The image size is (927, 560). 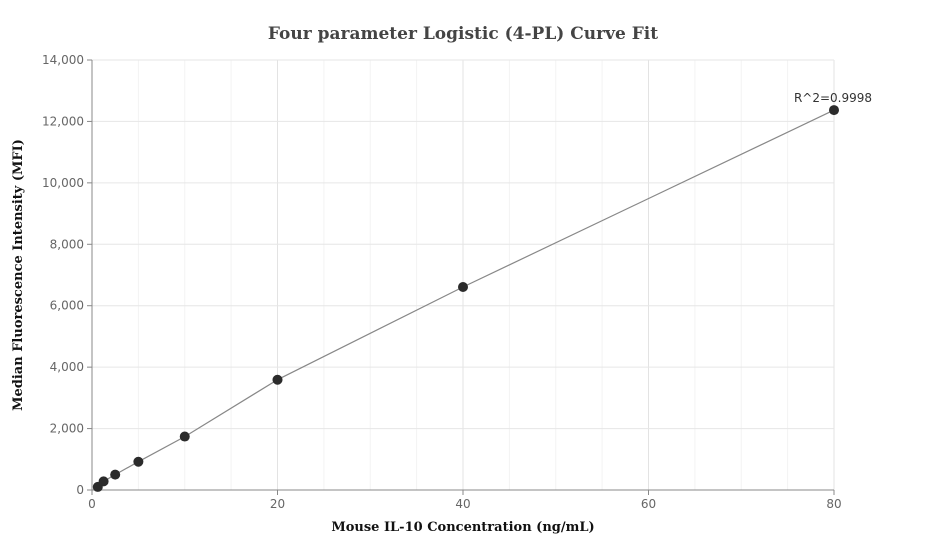 What do you see at coordinates (92, 504) in the screenshot?
I see `x-tick-label: 0` at bounding box center [92, 504].